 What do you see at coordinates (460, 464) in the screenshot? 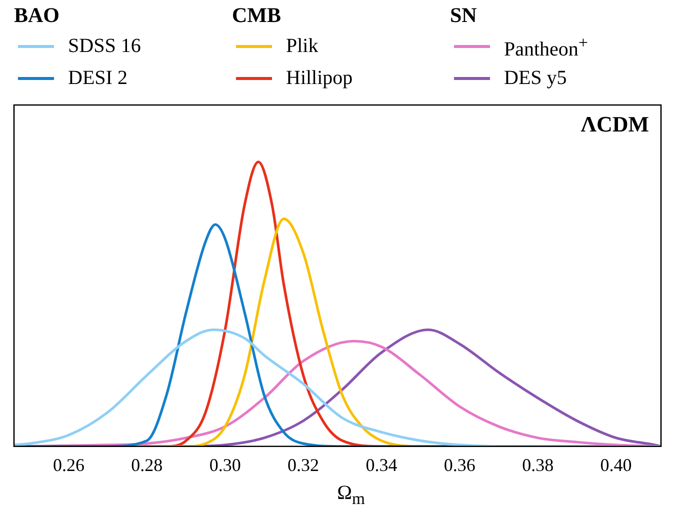
I see `x-tick-label: 0.36` at bounding box center [460, 464].